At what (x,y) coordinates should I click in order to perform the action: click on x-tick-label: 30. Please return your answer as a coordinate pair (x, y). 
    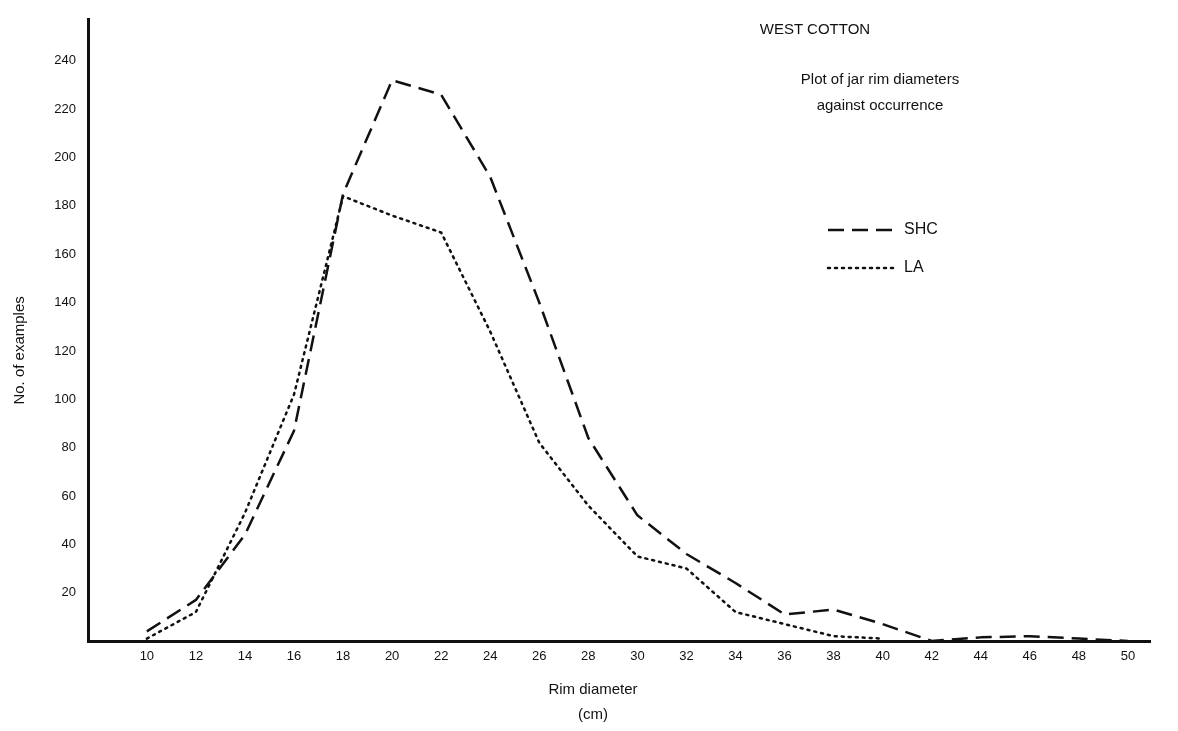
    Looking at the image, I should click on (637, 656).